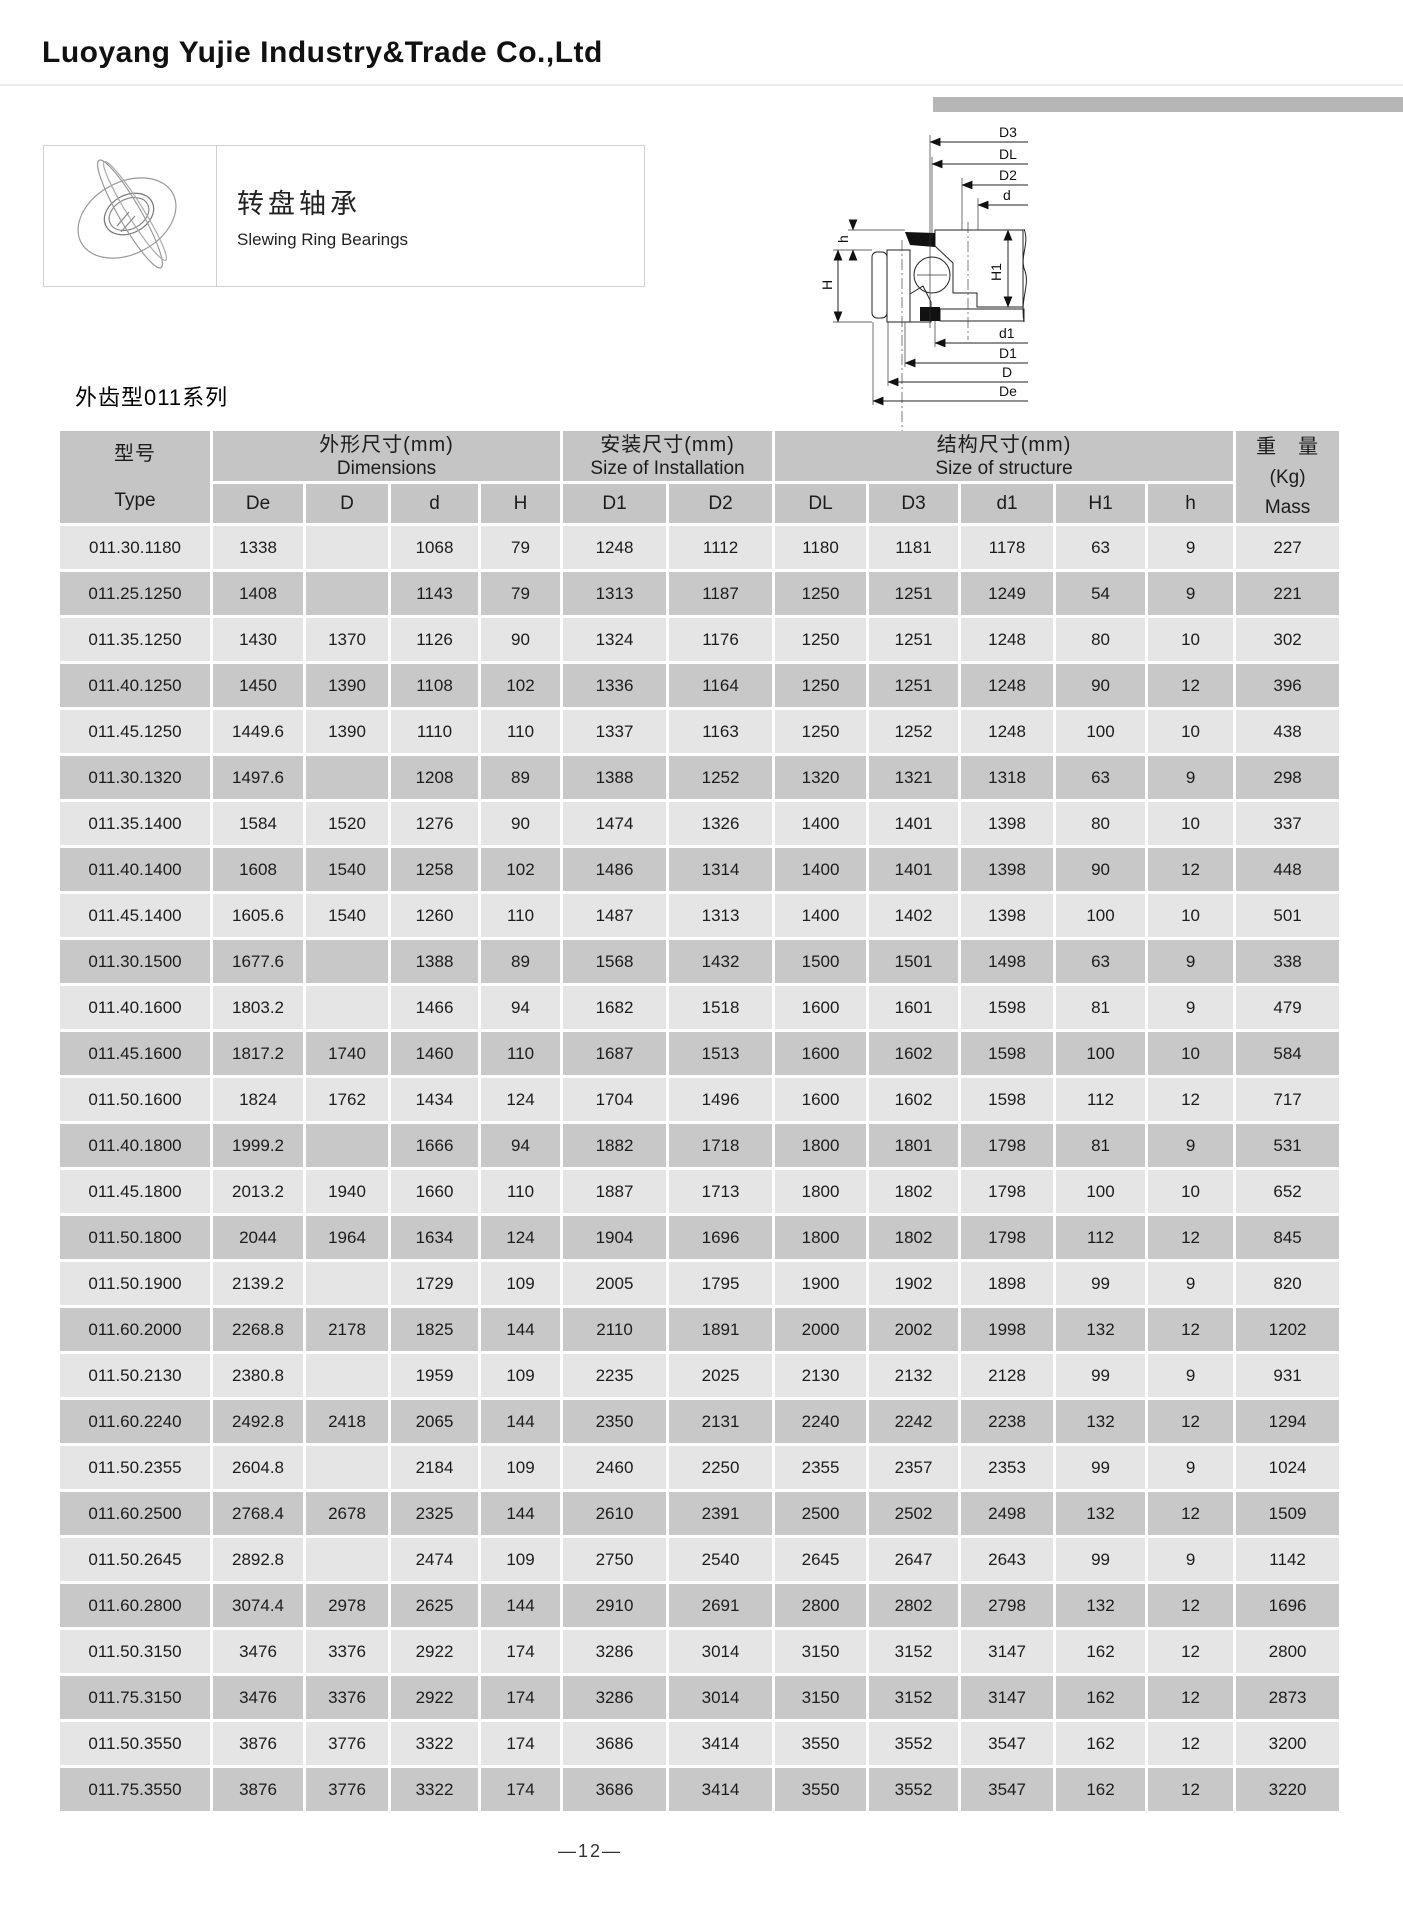  I want to click on value-cell: 1178, so click(1007, 547).